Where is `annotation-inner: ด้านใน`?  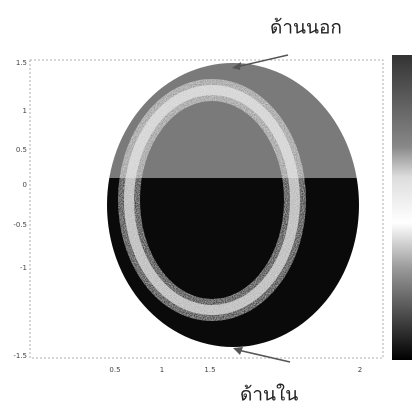 annotation-inner: ด้านใน is located at coordinates (269, 395).